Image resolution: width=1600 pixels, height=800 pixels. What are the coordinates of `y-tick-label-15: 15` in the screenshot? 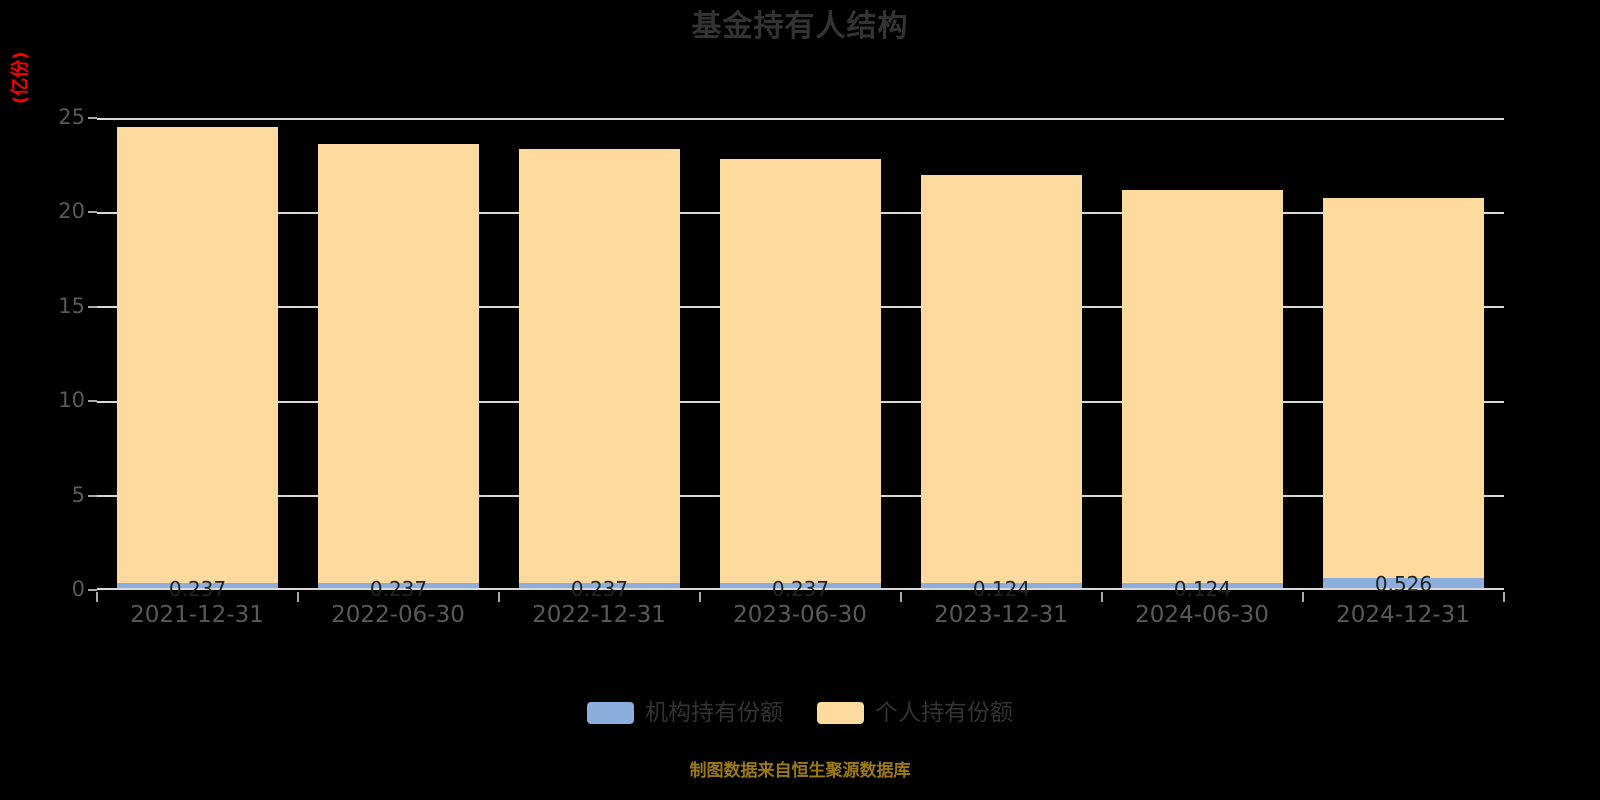 It's located at (71, 306).